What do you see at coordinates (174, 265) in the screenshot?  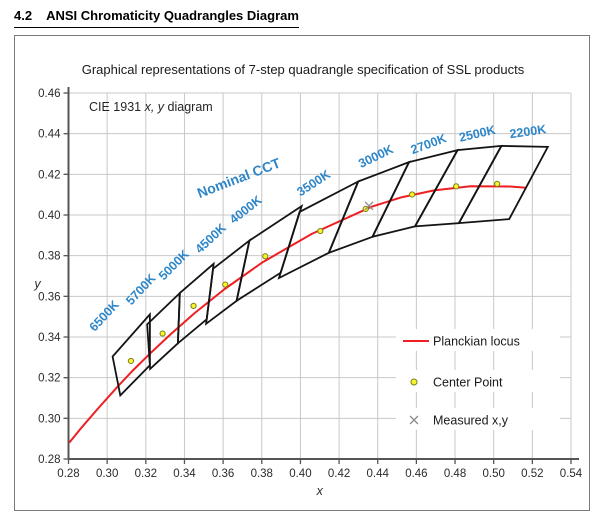 I see `cct-label-5000K: 5000K` at bounding box center [174, 265].